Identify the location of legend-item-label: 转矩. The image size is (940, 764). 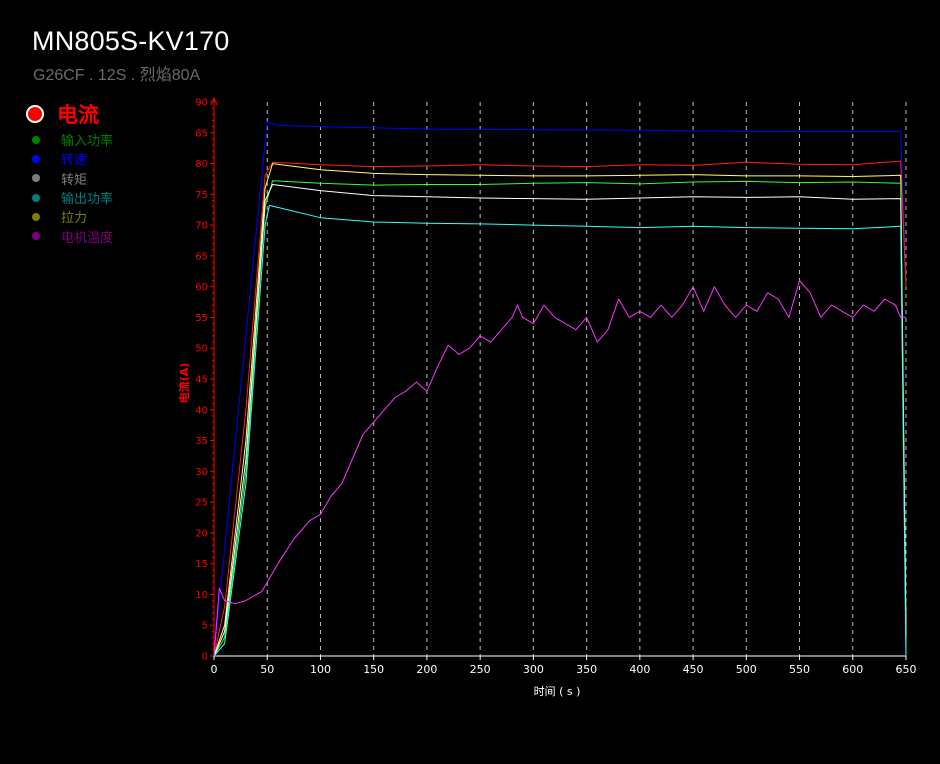
(74, 180).